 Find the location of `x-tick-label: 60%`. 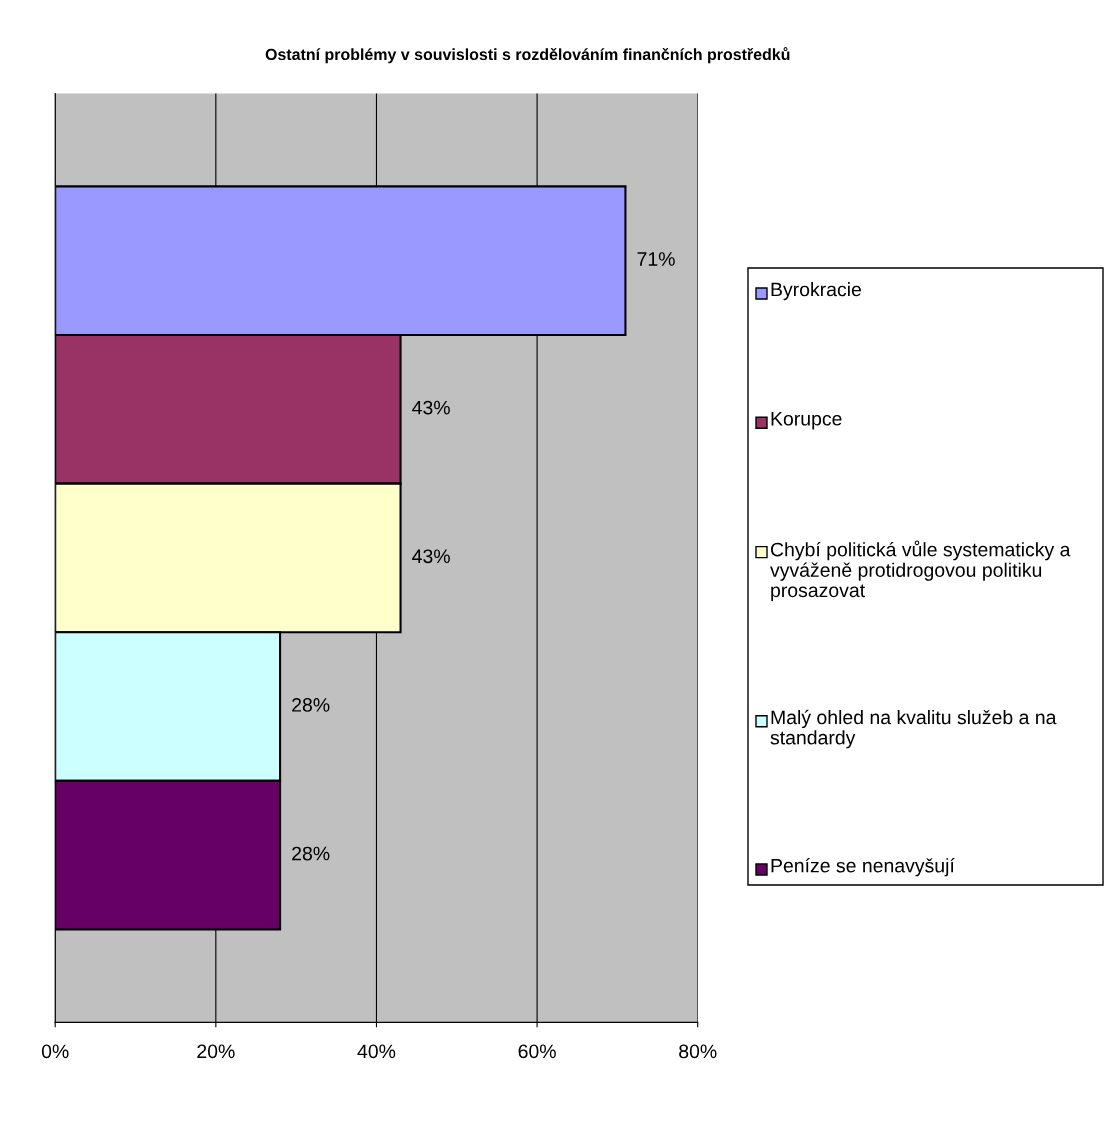

x-tick-label: 60% is located at coordinates (537, 1051).